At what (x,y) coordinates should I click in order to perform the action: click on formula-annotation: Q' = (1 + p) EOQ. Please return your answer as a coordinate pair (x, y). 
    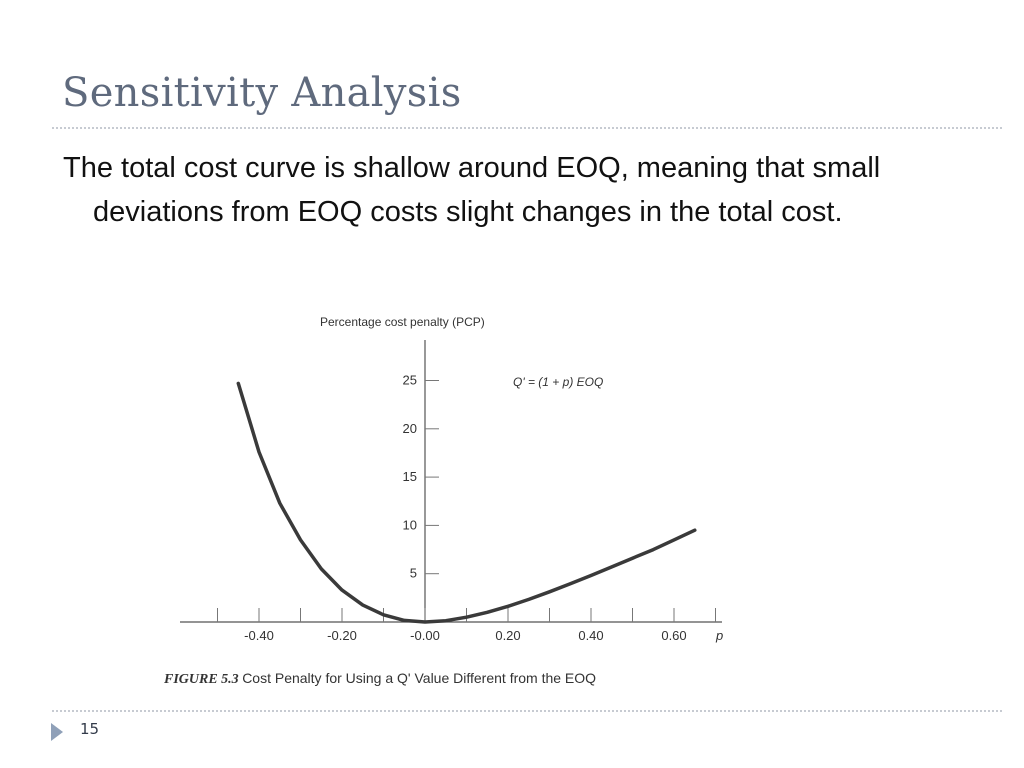
    Looking at the image, I should click on (558, 382).